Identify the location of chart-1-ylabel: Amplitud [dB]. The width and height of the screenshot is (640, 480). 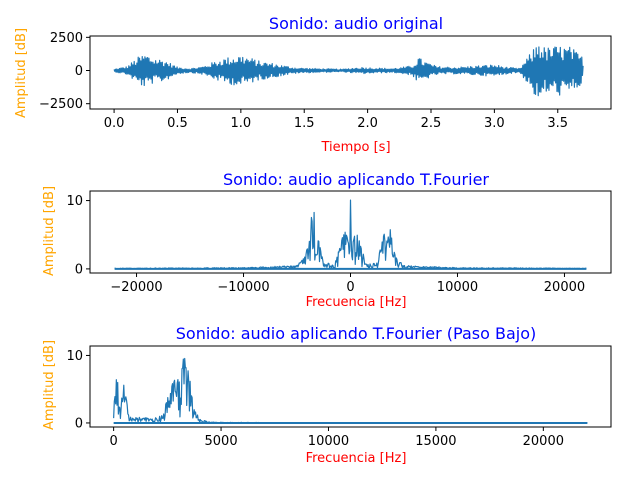
(21, 73).